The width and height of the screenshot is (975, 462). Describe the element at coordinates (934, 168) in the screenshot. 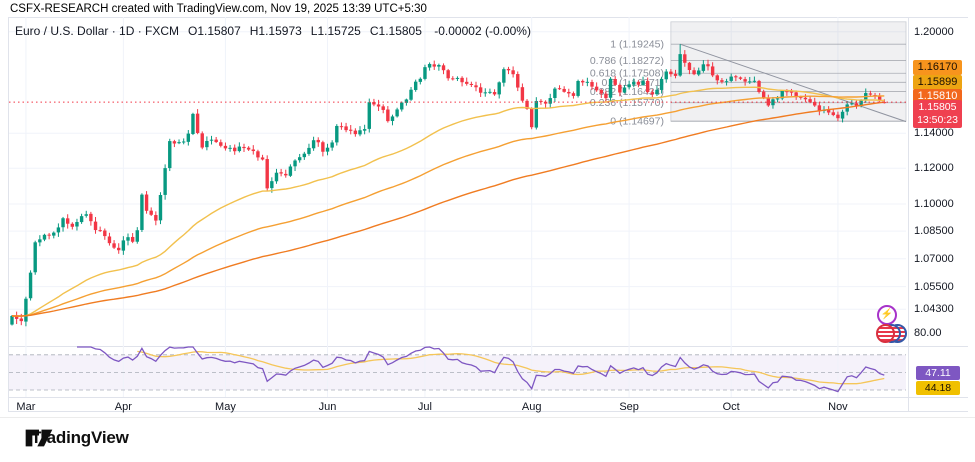

I see `price-tick: 1.12000` at that location.